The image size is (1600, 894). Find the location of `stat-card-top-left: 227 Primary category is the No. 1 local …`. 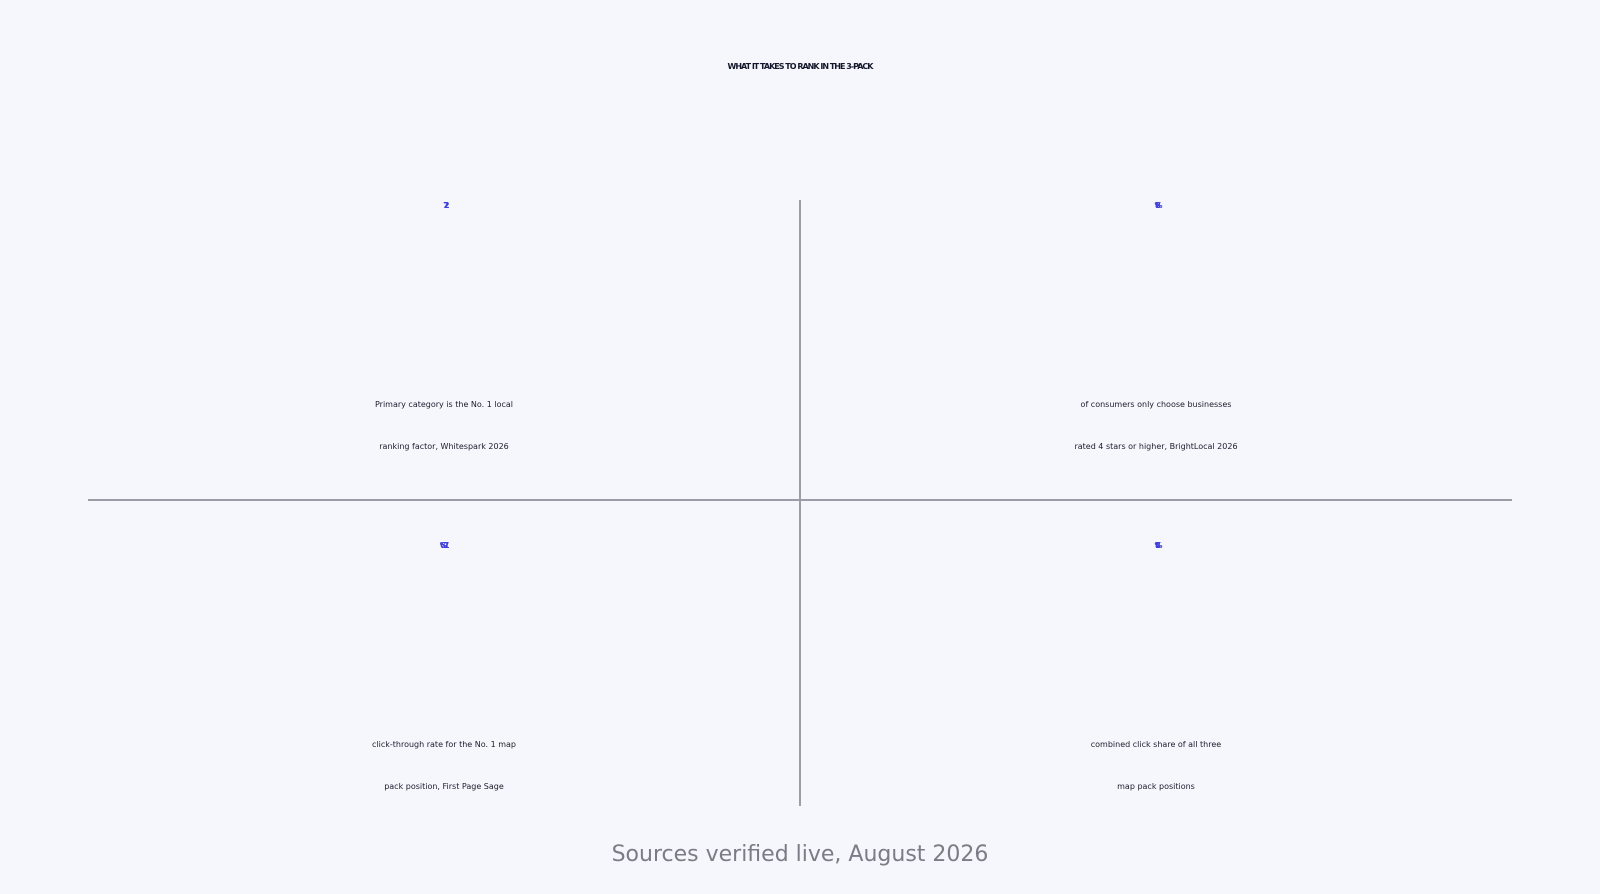

stat-card-top-left: 227 Primary category is the No. 1 local … is located at coordinates (444, 329).